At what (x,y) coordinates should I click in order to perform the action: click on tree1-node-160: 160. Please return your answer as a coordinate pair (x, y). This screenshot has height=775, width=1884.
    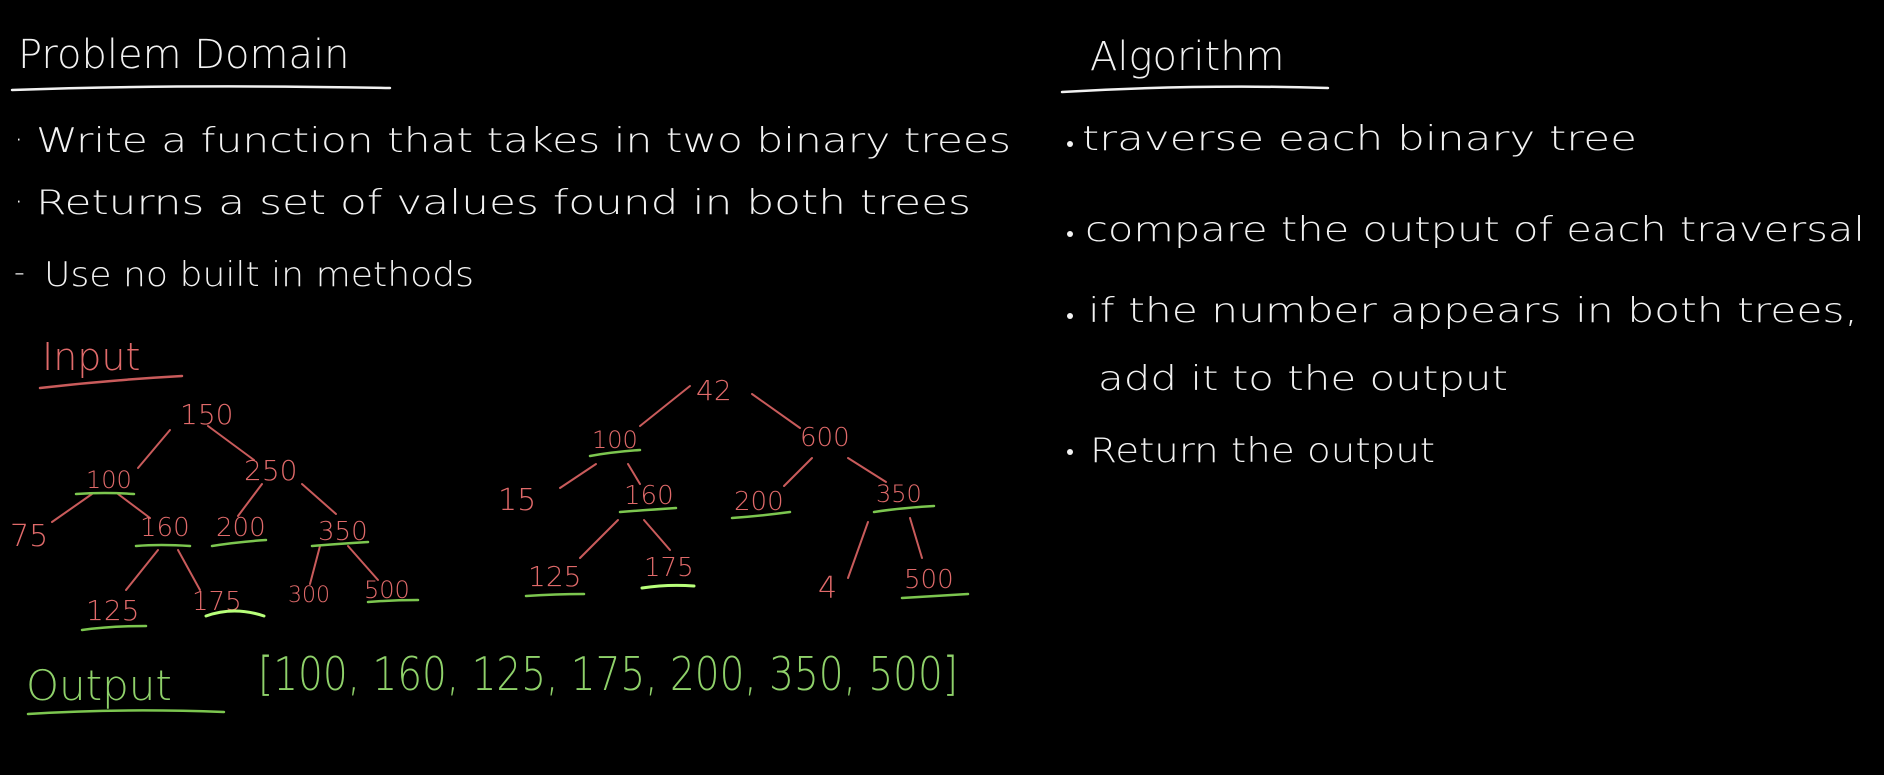
    Looking at the image, I should click on (165, 528).